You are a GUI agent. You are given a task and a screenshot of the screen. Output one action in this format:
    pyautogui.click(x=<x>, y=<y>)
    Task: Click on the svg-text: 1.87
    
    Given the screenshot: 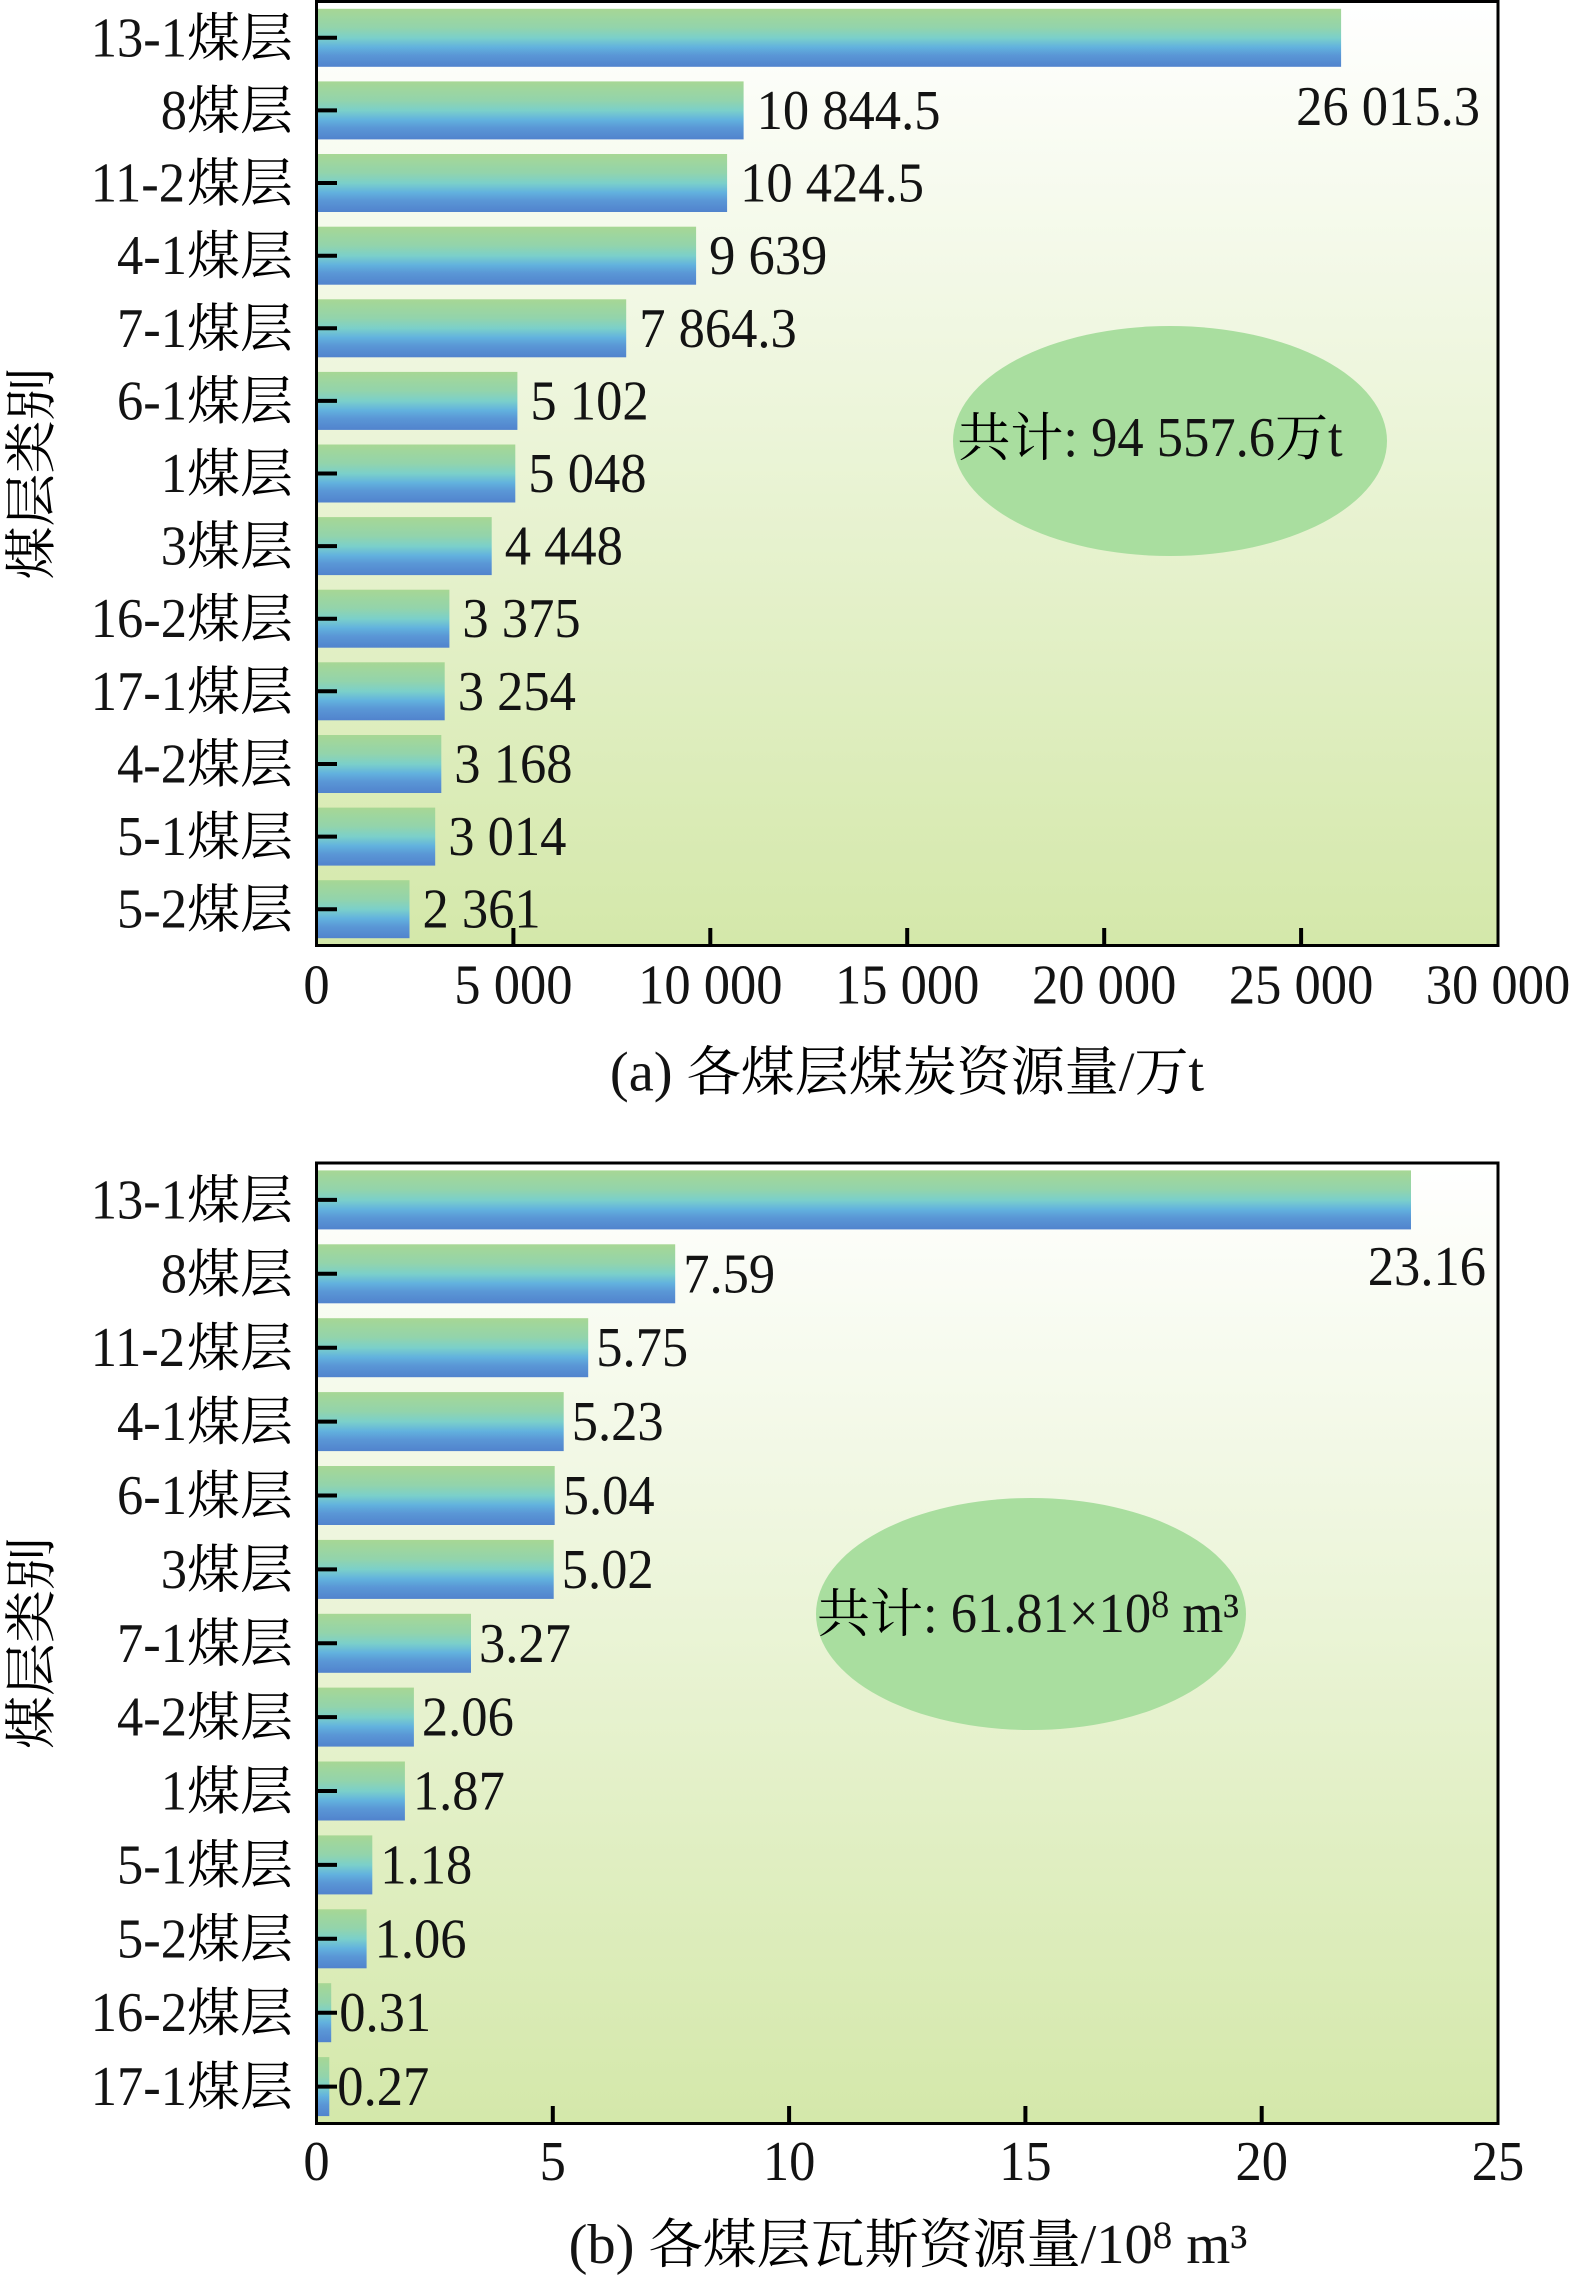 What is the action you would take?
    pyautogui.click(x=459, y=1790)
    